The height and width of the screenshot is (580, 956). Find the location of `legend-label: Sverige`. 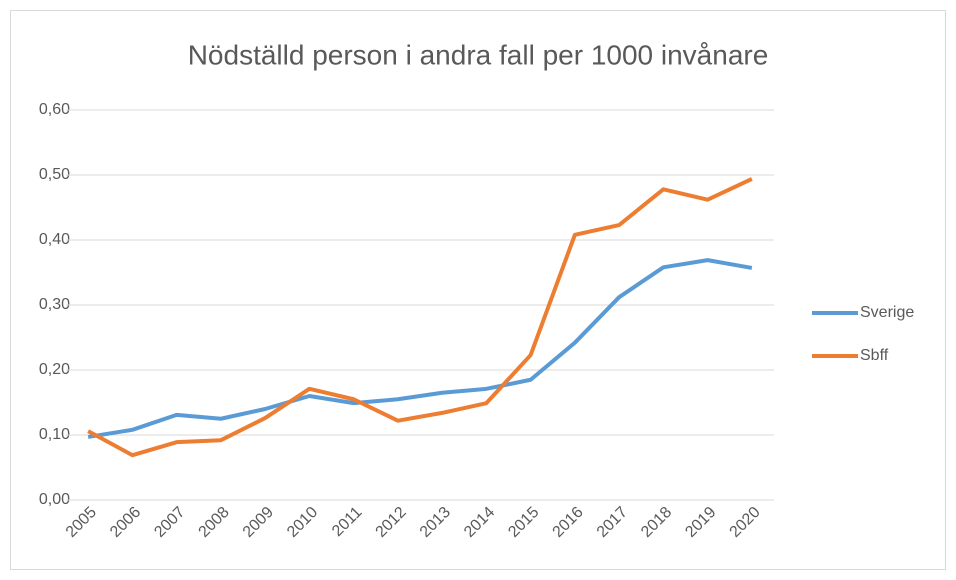

legend-label: Sverige is located at coordinates (887, 312).